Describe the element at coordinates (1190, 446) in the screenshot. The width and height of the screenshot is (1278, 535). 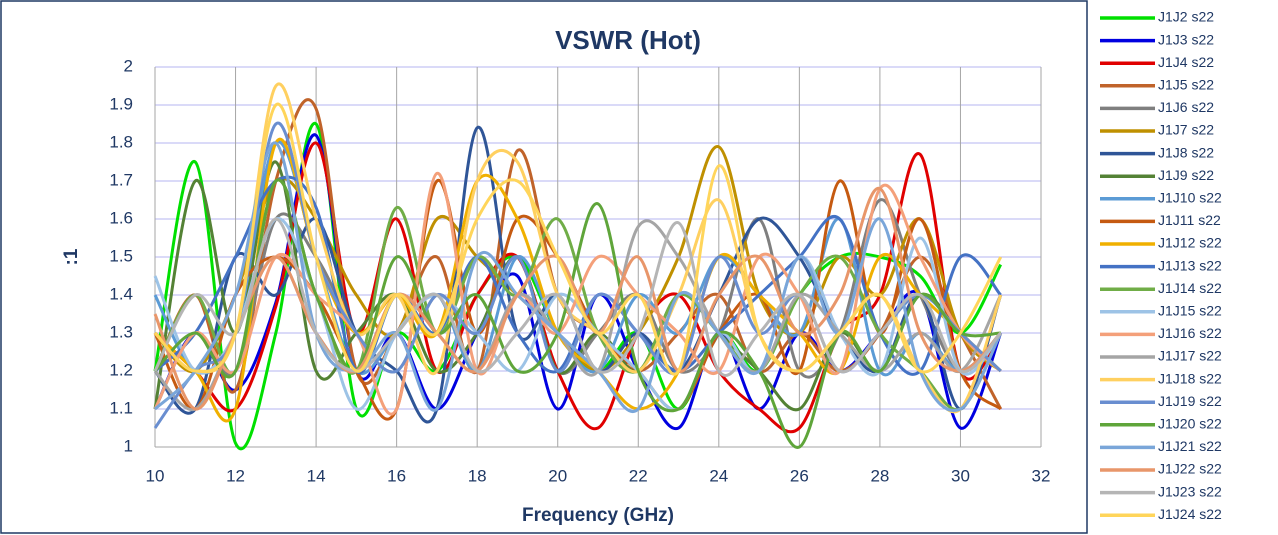
I see `legend-label: J1J21 s22` at that location.